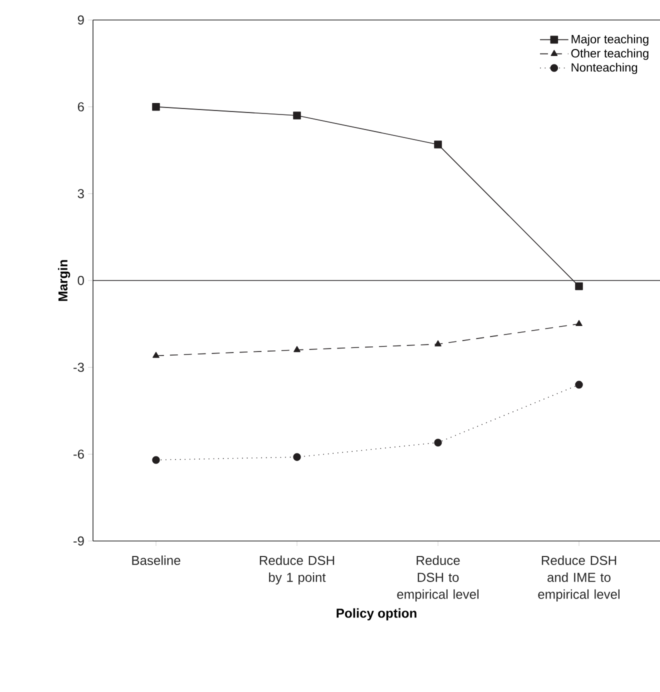 The width and height of the screenshot is (660, 692). I want to click on x-tick-label: Reduce DSH and IME to empirical level, so click(579, 579).